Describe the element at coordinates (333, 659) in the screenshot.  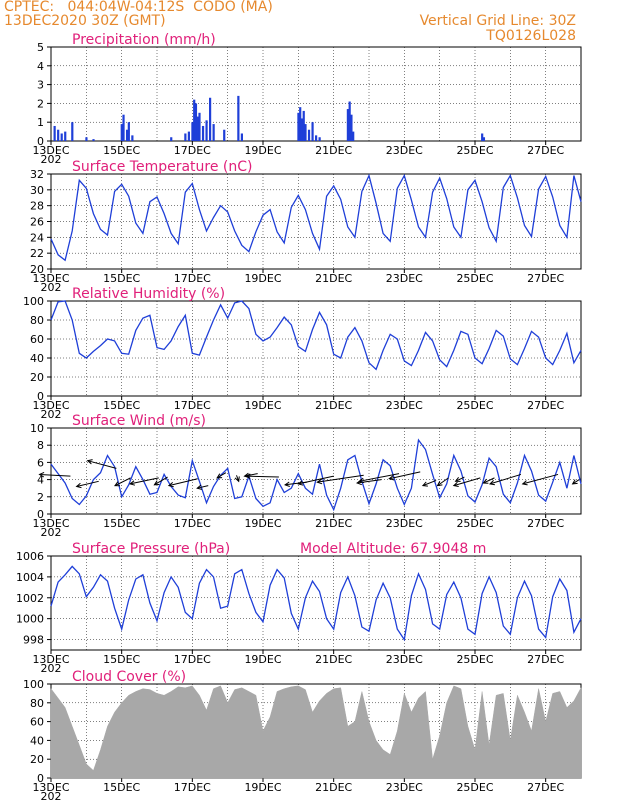
I see `pressure-xtick-label: 21DEC` at that location.